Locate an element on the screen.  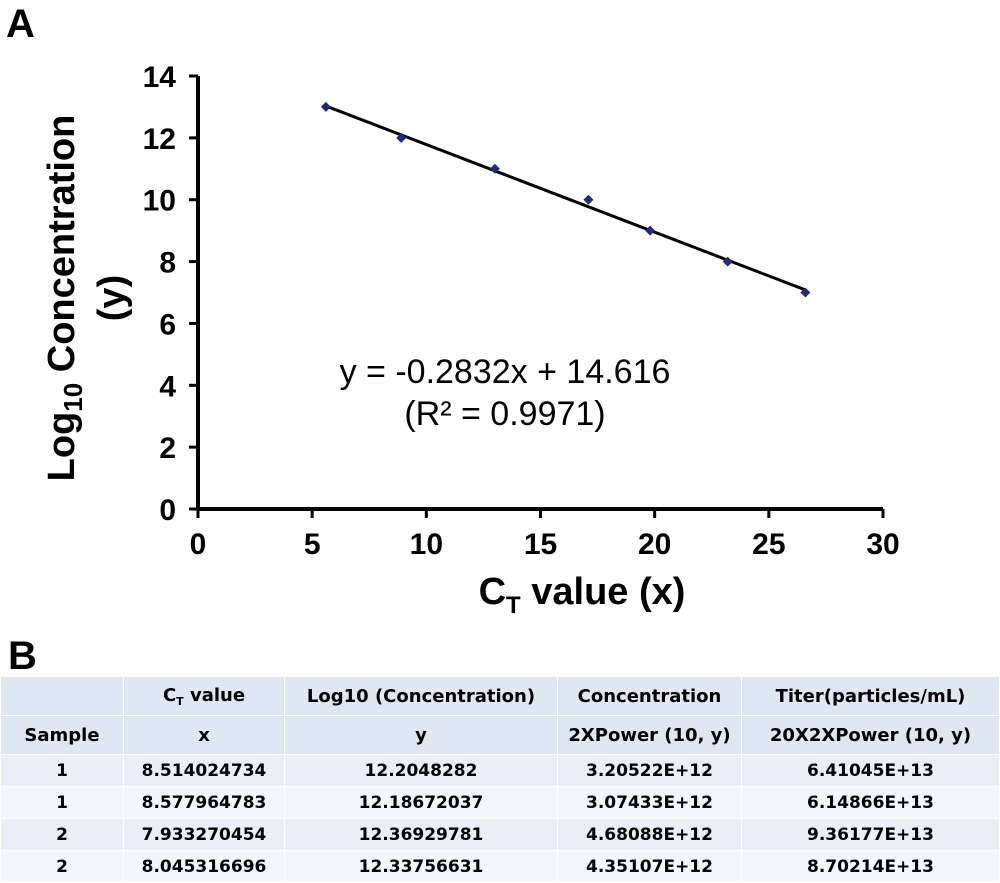
table-cell: 6.14866E+13 is located at coordinates (870, 803).